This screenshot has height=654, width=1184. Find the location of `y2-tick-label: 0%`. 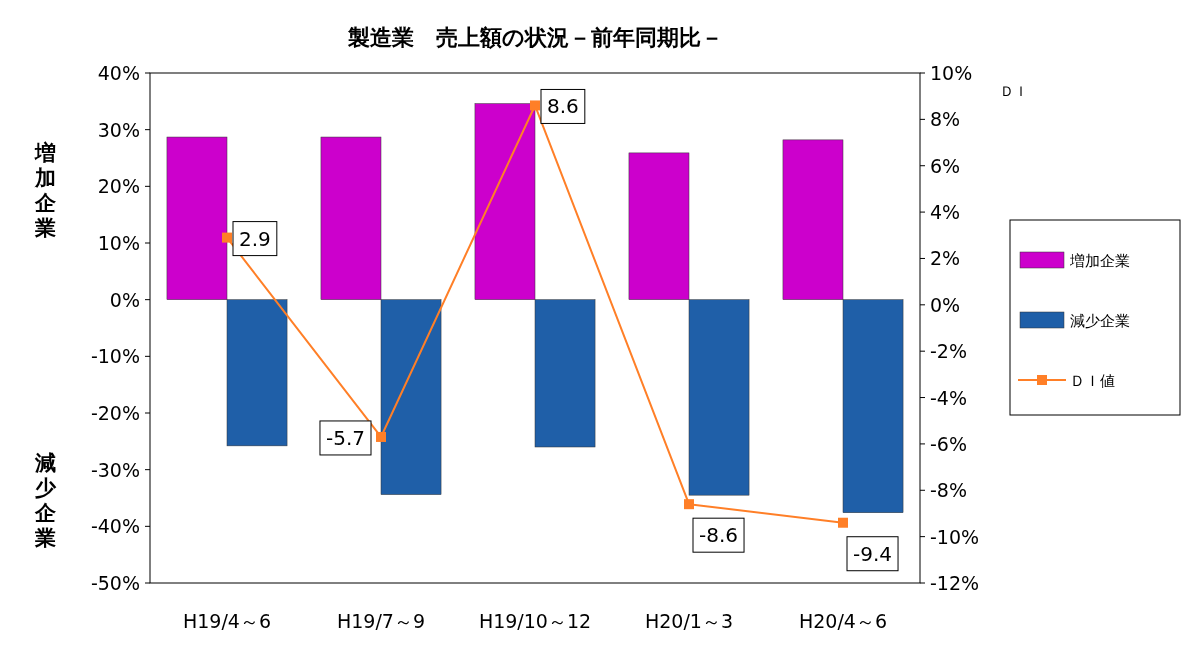

y2-tick-label: 0% is located at coordinates (945, 304).